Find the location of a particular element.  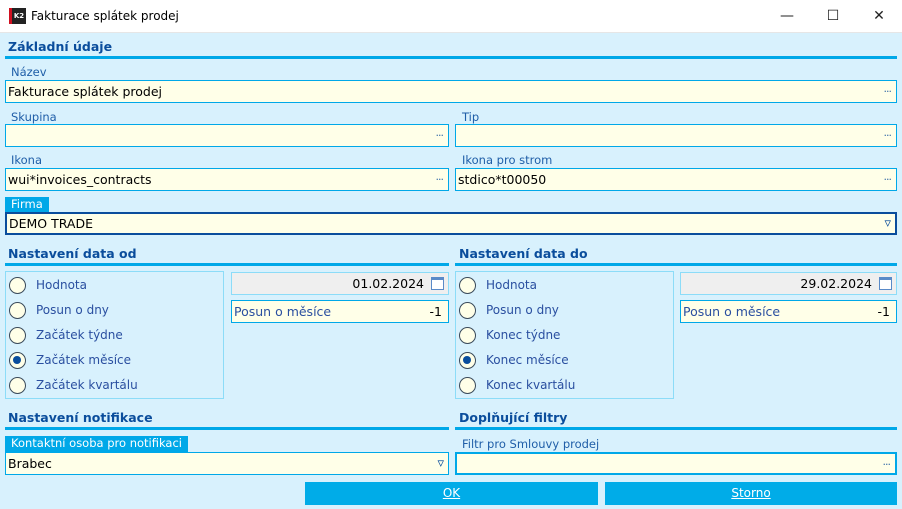

contact-select: Brabec ▿ is located at coordinates (227, 463).